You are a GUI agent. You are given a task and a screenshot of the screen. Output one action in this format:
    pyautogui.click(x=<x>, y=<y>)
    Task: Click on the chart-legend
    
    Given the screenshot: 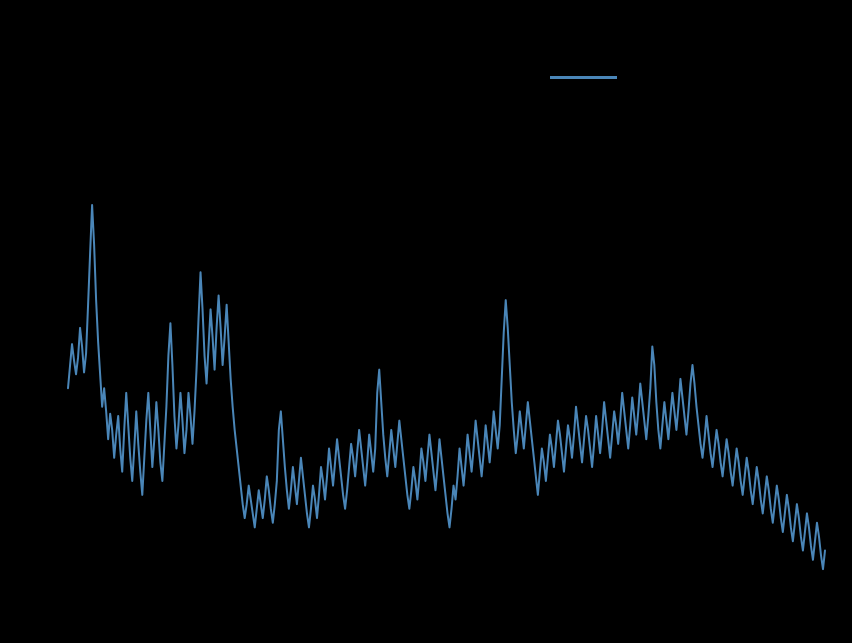 What is the action you would take?
    pyautogui.click(x=587, y=77)
    